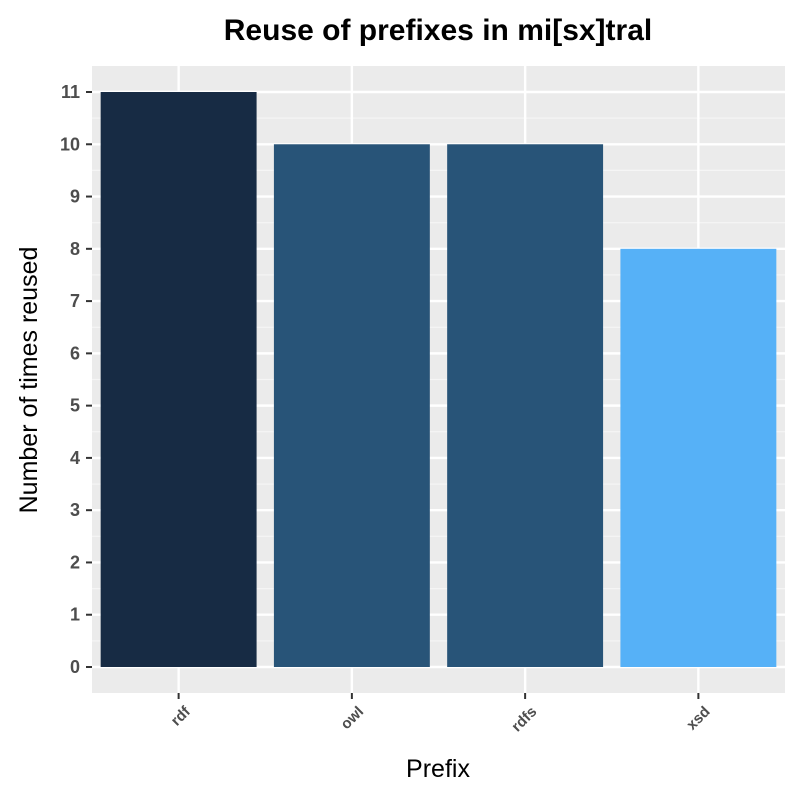  What do you see at coordinates (75, 562) in the screenshot?
I see `y-tick-label: 2` at bounding box center [75, 562].